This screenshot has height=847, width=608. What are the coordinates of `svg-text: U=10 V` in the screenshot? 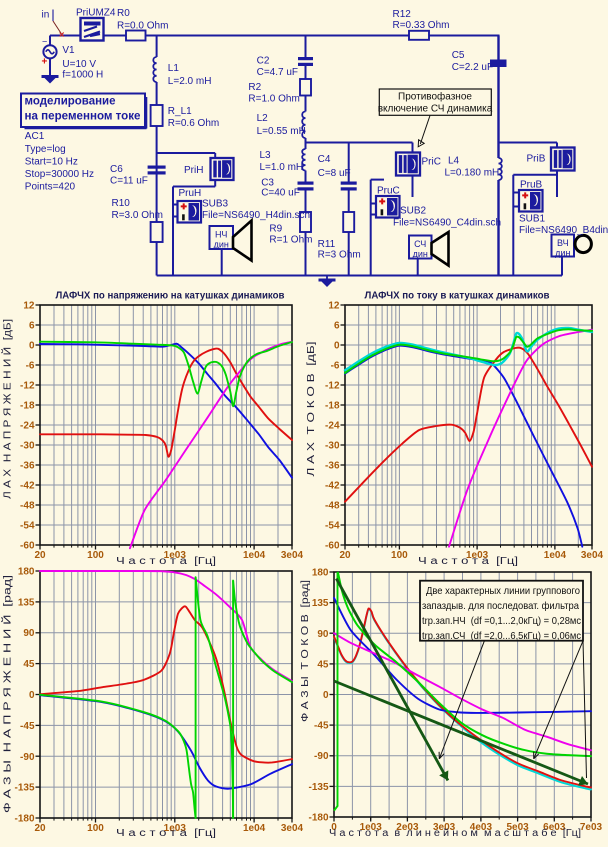 It's located at (79, 64).